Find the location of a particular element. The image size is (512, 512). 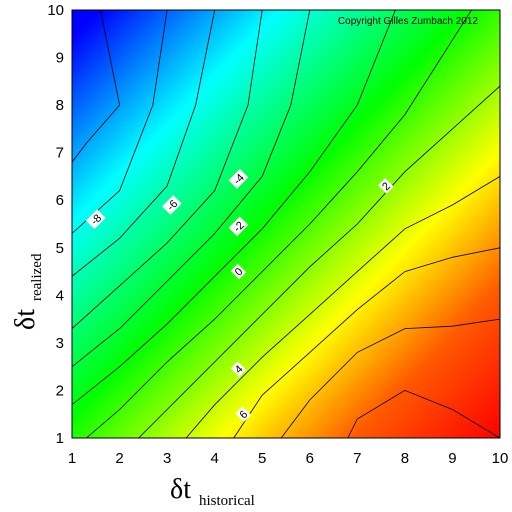

x-tick-label: 9 is located at coordinates (452, 458).